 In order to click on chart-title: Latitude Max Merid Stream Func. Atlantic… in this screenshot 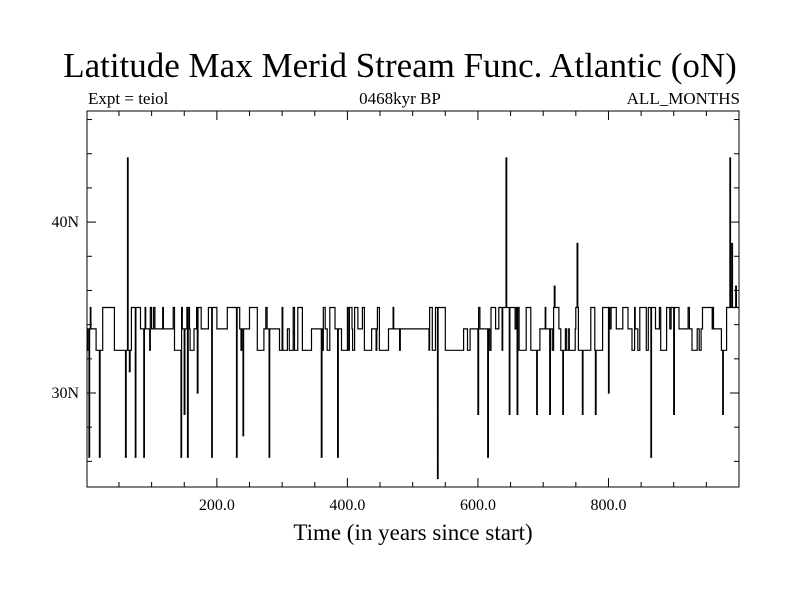, I will do `click(400, 65)`.